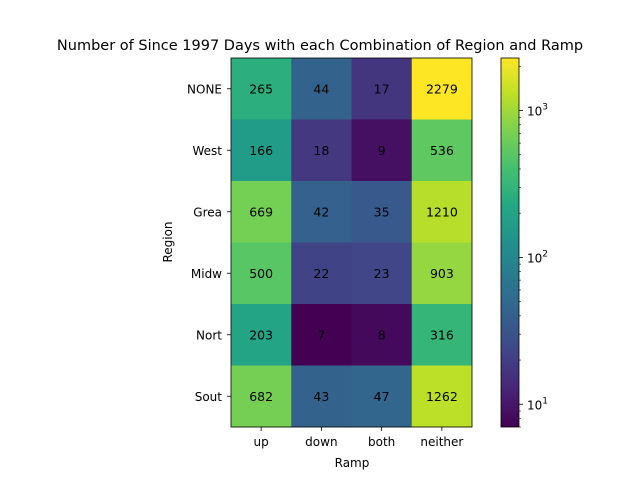 The height and width of the screenshot is (480, 640). Describe the element at coordinates (168, 241) in the screenshot. I see `y-axis-label: Region` at that location.